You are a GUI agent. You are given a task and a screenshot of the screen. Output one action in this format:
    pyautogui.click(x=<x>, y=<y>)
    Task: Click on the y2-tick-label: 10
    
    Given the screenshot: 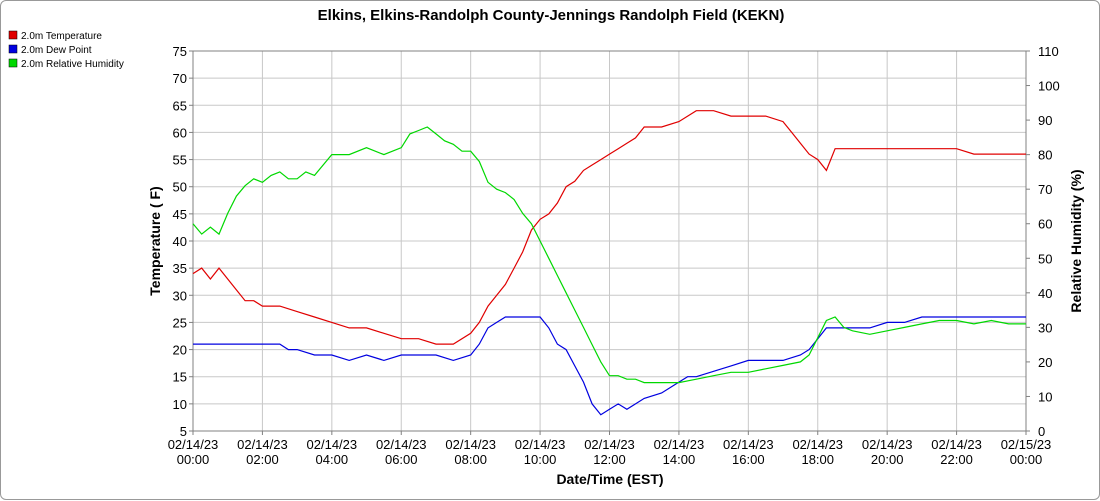 What is the action you would take?
    pyautogui.click(x=1045, y=396)
    